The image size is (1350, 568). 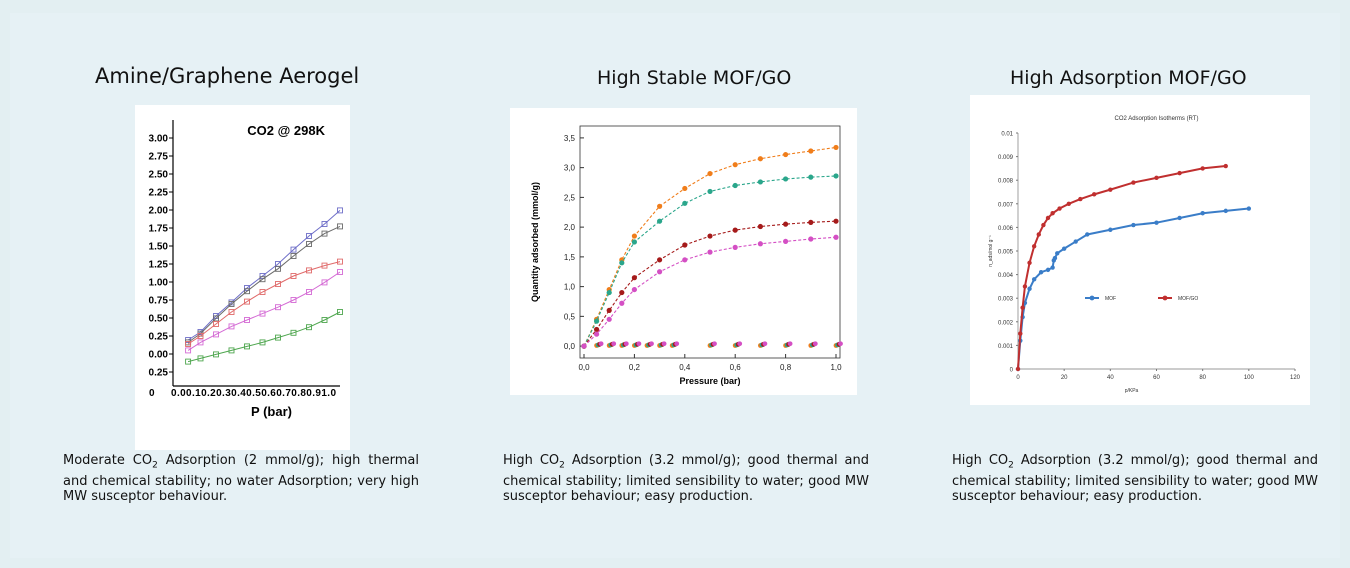 I want to click on chart-1-y-tick-label: 0.00, so click(x=159, y=355).